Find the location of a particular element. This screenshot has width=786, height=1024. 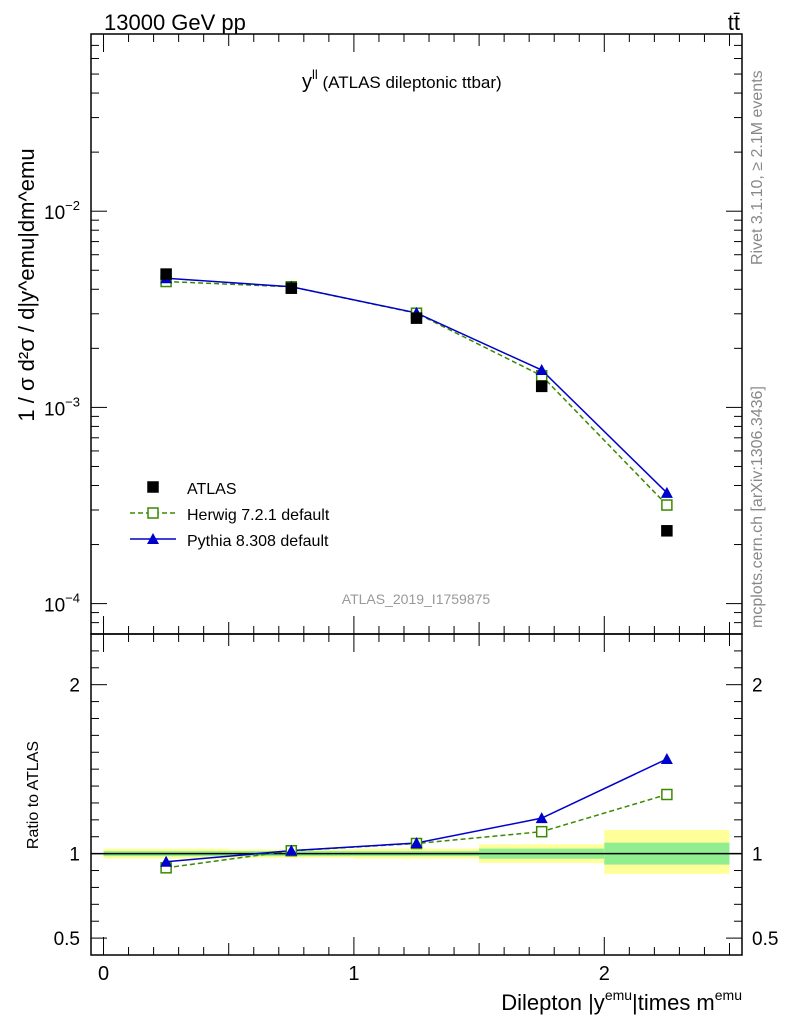

x-label-mid: |times m is located at coordinates (673, 1002).